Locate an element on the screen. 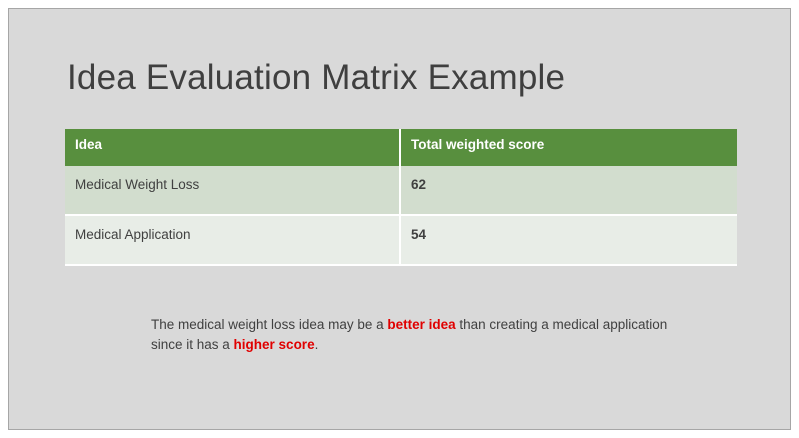 This screenshot has height=438, width=799. table-header: Idea Total weighted score is located at coordinates (401, 147).